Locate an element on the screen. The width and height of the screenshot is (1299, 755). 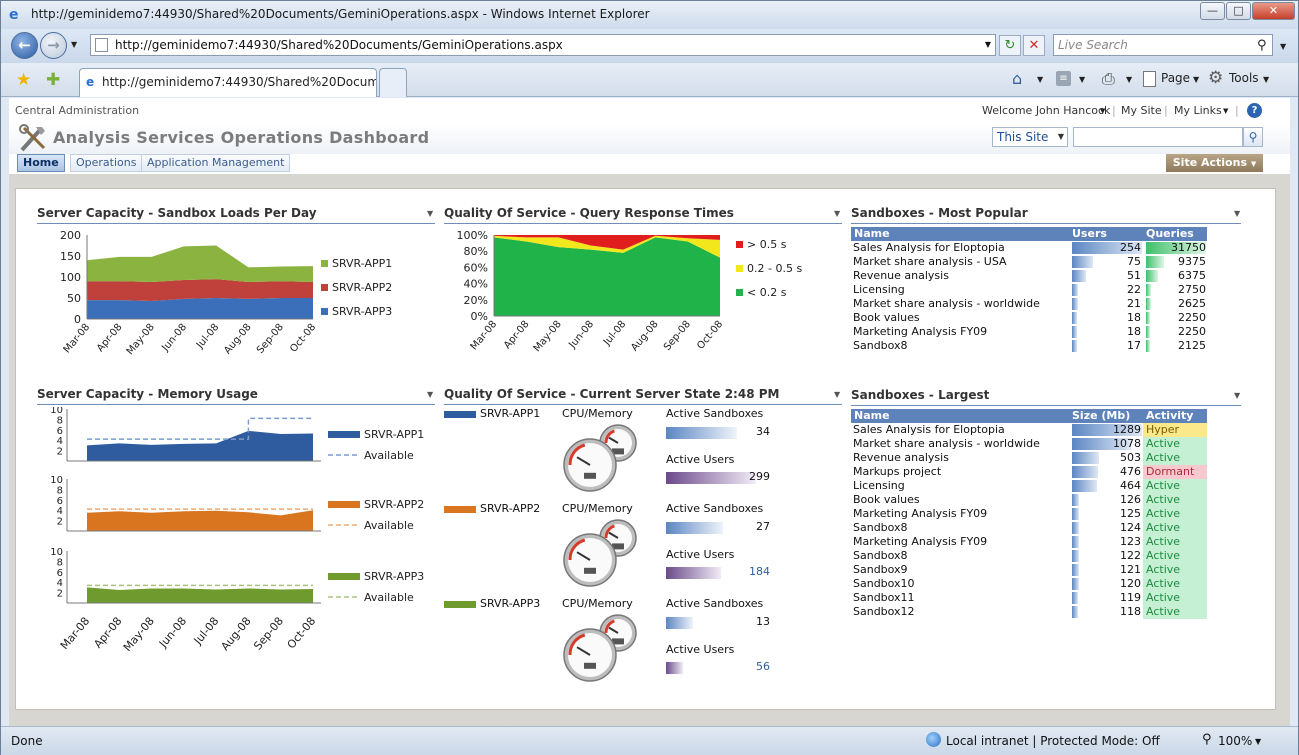
users-value: 51 is located at coordinates (1134, 275).